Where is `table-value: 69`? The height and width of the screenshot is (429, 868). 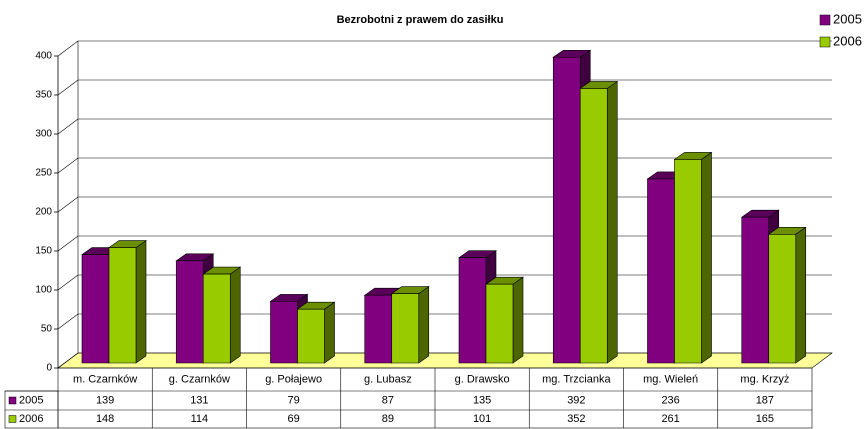
table-value: 69 is located at coordinates (294, 419).